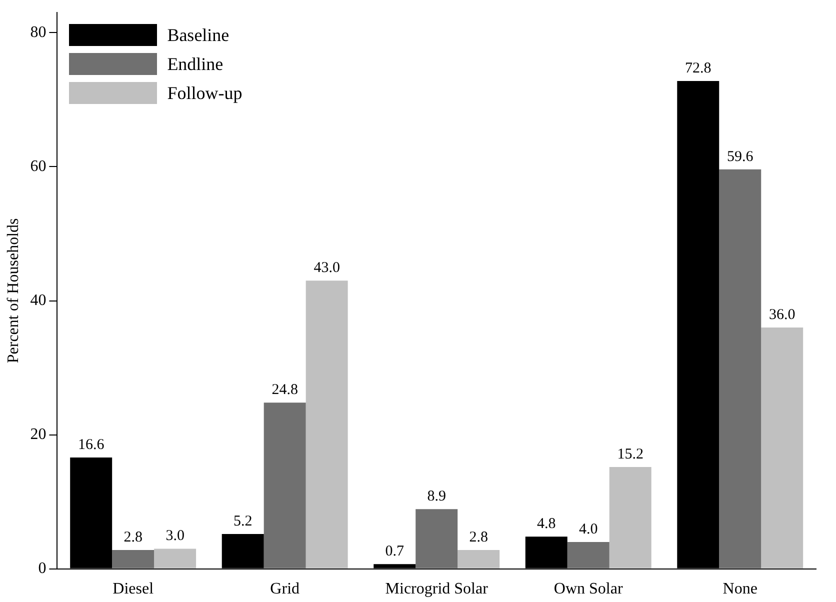 This screenshot has height=602, width=836. Describe the element at coordinates (195, 64) in the screenshot. I see `legend-label: Endline` at that location.